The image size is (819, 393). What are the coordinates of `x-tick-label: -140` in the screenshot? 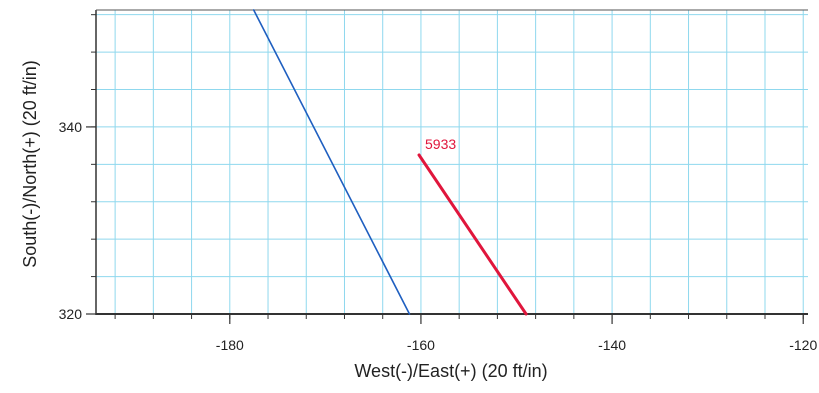 It's located at (612, 345).